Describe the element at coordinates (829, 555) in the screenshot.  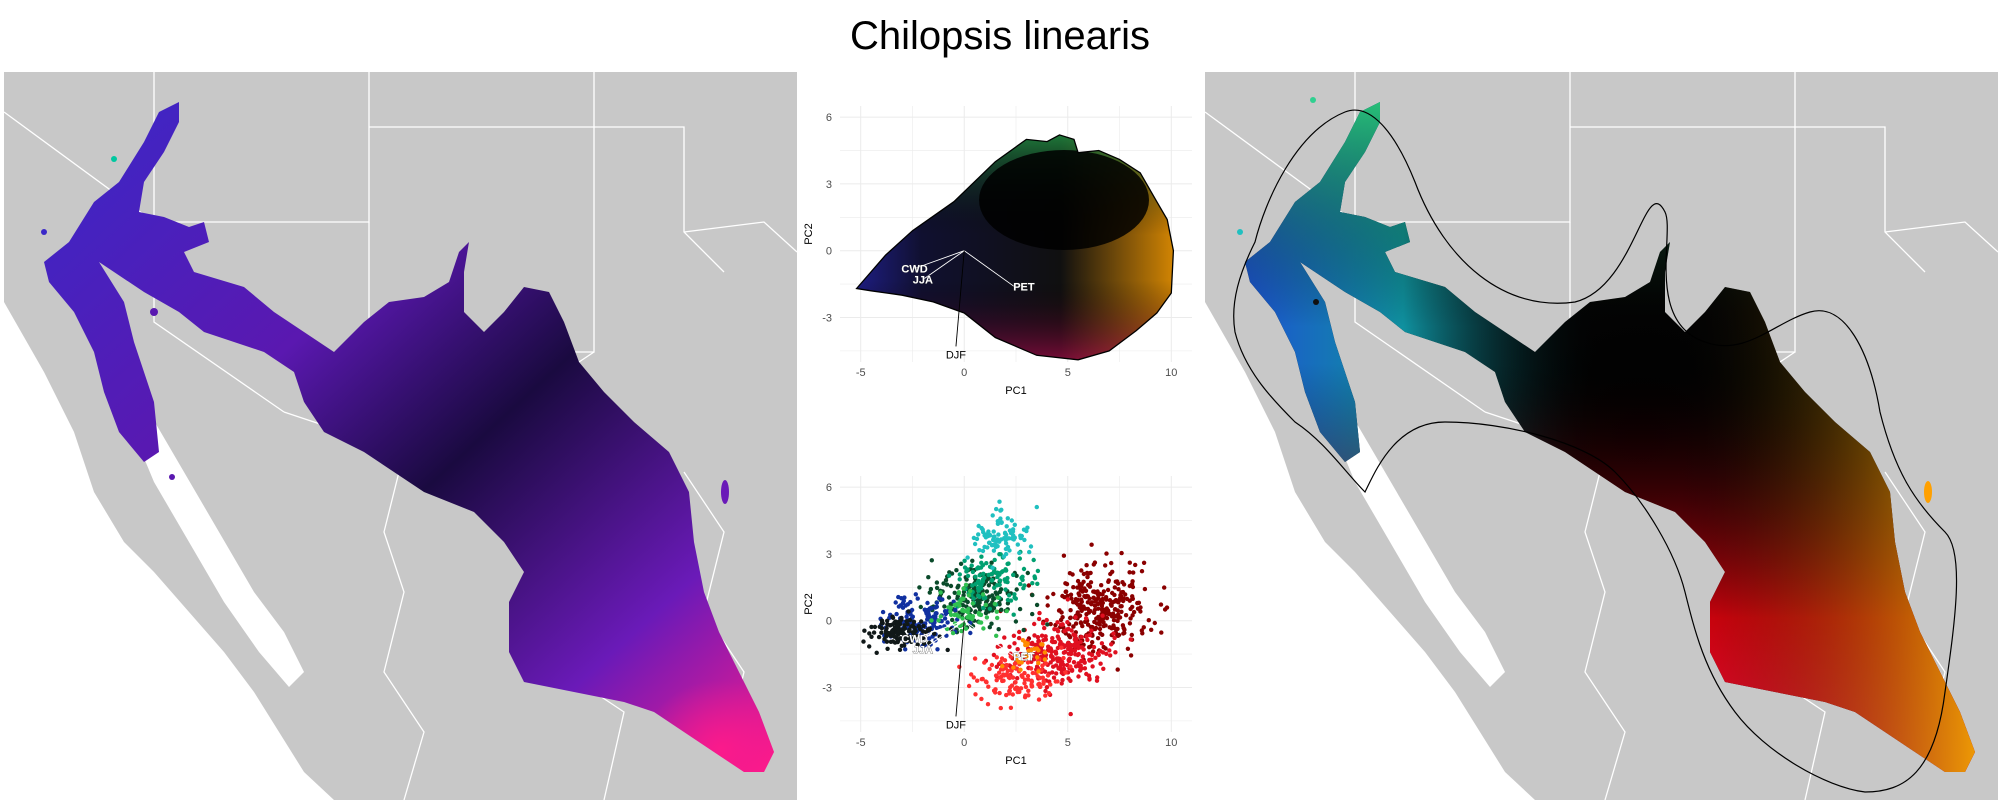
I see `y-tick-label: 3` at that location.